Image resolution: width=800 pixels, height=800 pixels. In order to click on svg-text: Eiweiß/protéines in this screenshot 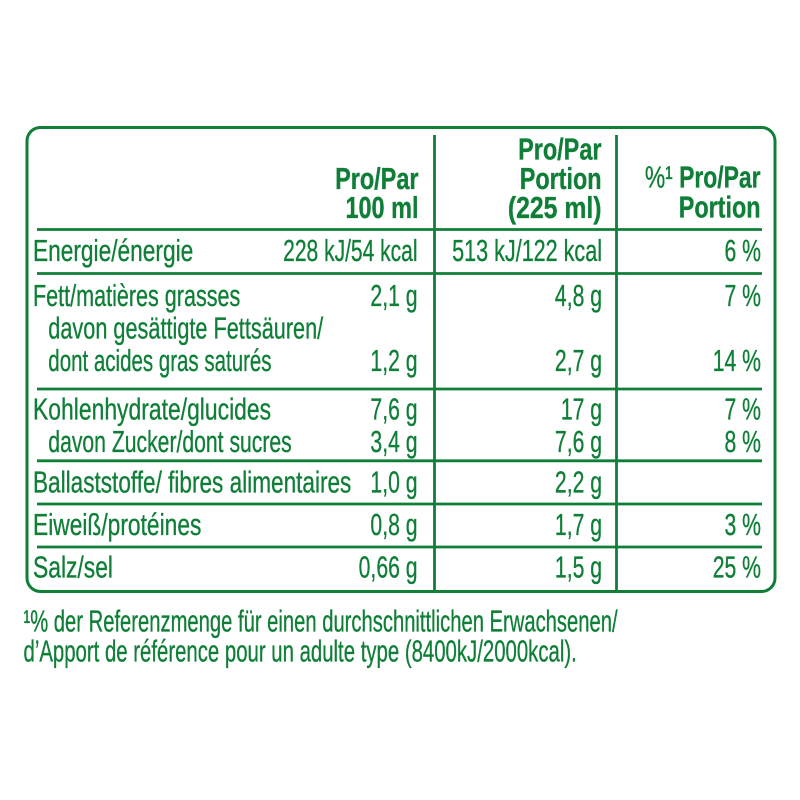, I will do `click(117, 524)`.